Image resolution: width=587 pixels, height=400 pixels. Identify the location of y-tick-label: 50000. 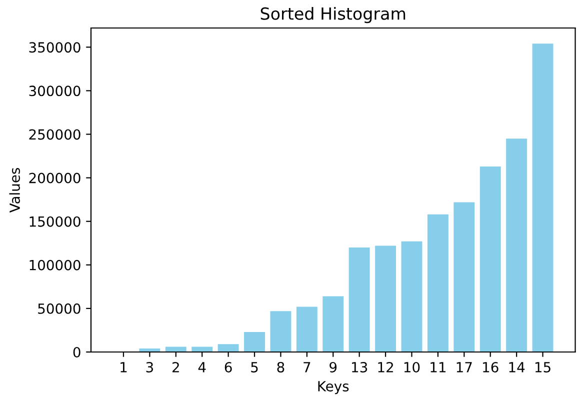
(59, 308).